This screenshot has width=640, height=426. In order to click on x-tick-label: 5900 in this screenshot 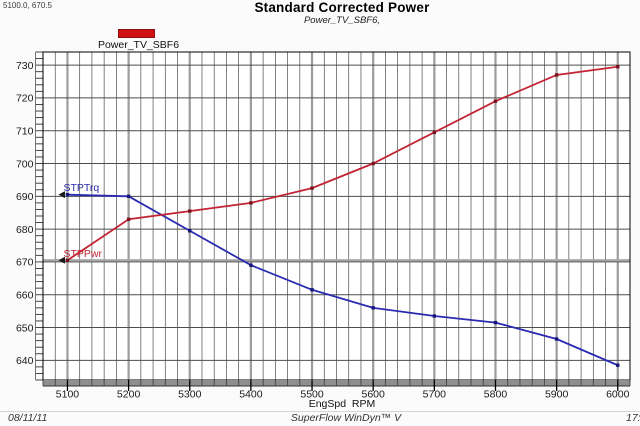, I will do `click(557, 395)`.